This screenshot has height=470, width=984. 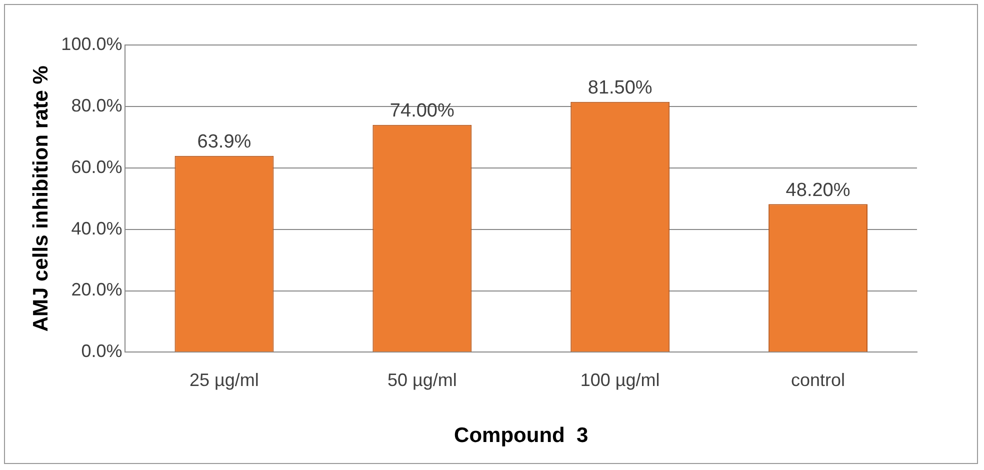 What do you see at coordinates (91, 44) in the screenshot?
I see `y-tick-label: 100.0%` at bounding box center [91, 44].